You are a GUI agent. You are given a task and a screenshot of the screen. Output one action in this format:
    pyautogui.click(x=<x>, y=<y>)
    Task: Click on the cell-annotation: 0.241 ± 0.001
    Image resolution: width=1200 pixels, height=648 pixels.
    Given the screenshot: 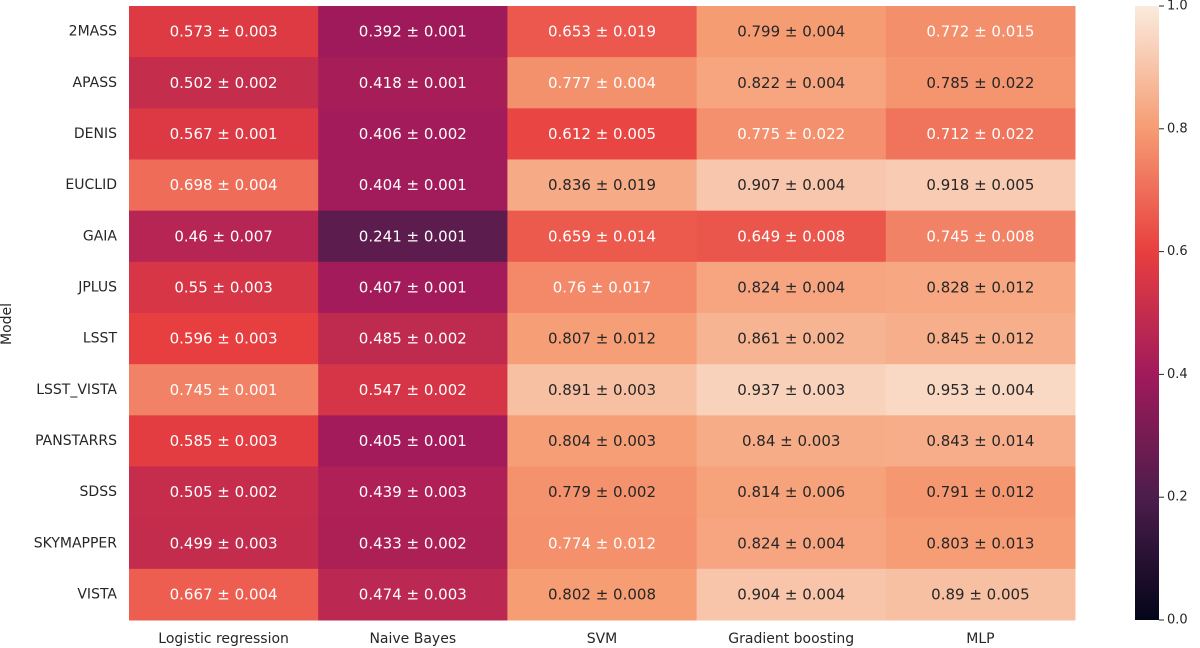 What is the action you would take?
    pyautogui.click(x=413, y=236)
    